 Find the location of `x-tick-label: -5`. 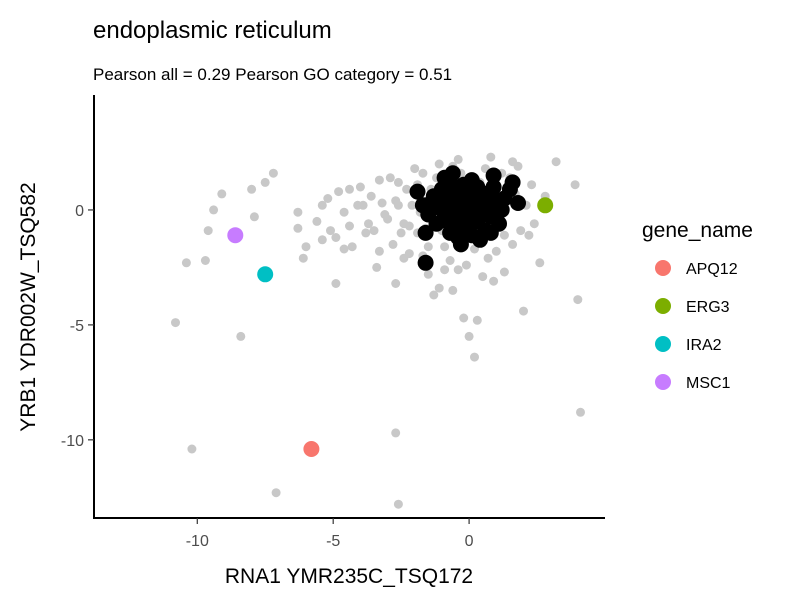

x-tick-label: -5 is located at coordinates (333, 541).